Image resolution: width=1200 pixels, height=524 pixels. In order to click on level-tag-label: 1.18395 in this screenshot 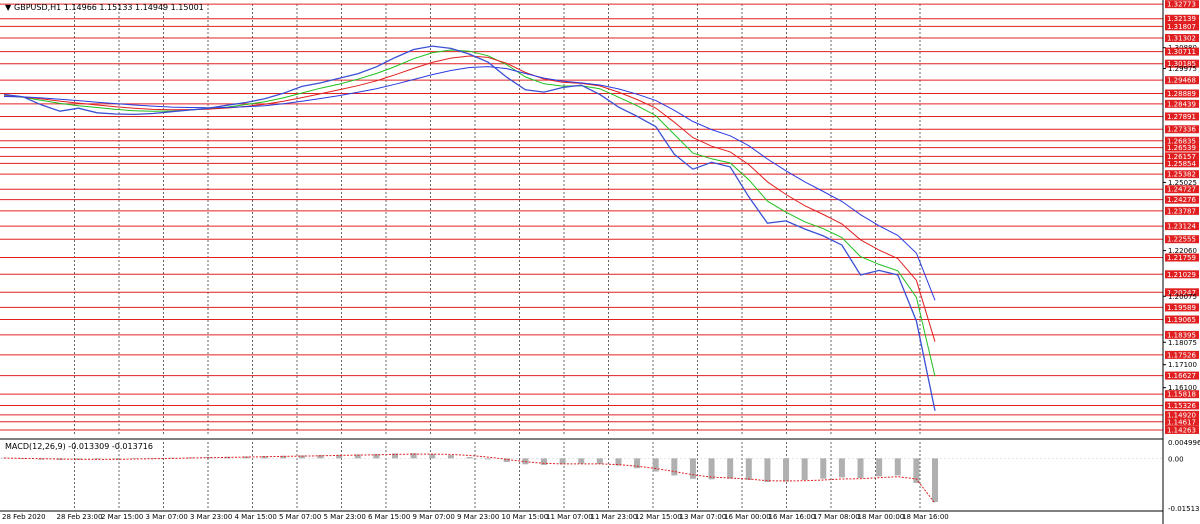, I will do `click(1181, 335)`.